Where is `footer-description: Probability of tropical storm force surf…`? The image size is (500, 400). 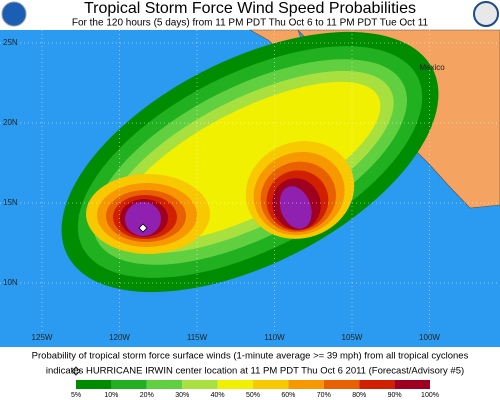
footer-description: Probability of tropical storm force surf… is located at coordinates (250, 356).